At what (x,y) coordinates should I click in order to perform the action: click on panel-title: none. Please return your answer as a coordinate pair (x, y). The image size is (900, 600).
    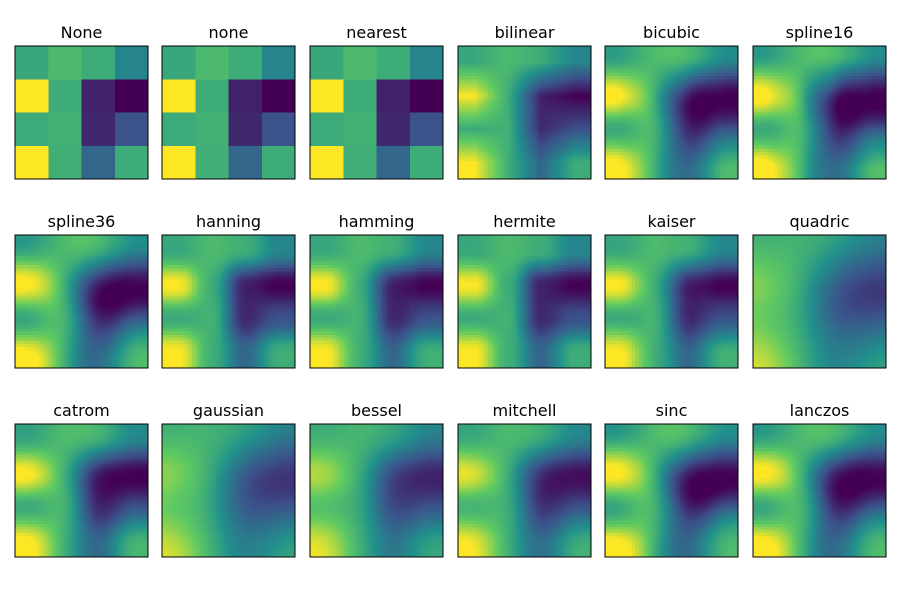
    Looking at the image, I should click on (229, 32).